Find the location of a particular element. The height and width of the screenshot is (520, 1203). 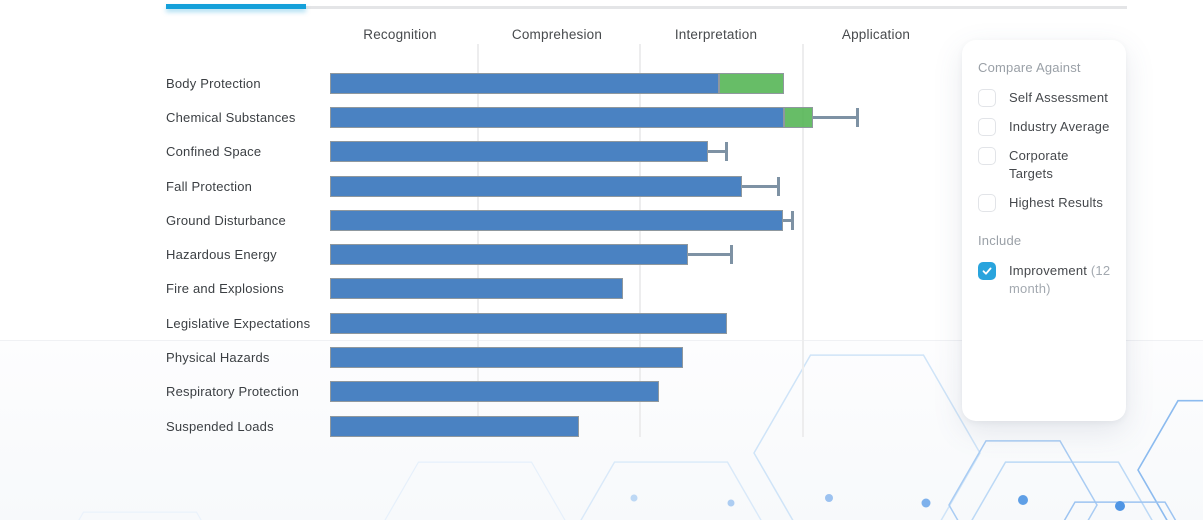

chart-row-body-protection: Body Protection is located at coordinates (563, 83).